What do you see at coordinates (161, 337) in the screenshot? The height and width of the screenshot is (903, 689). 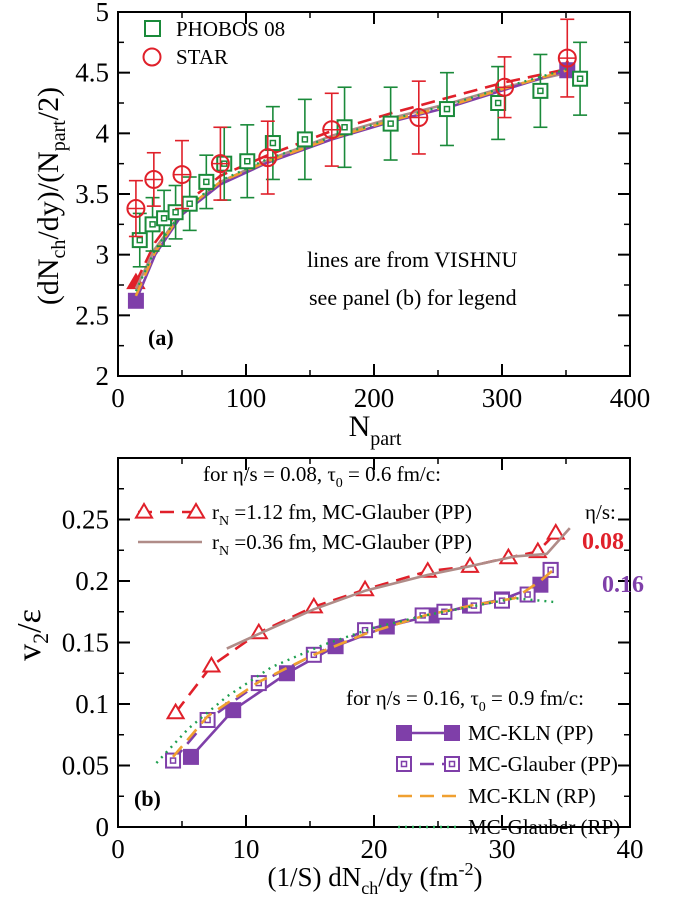 I see `panel-a-label: (a)` at bounding box center [161, 337].